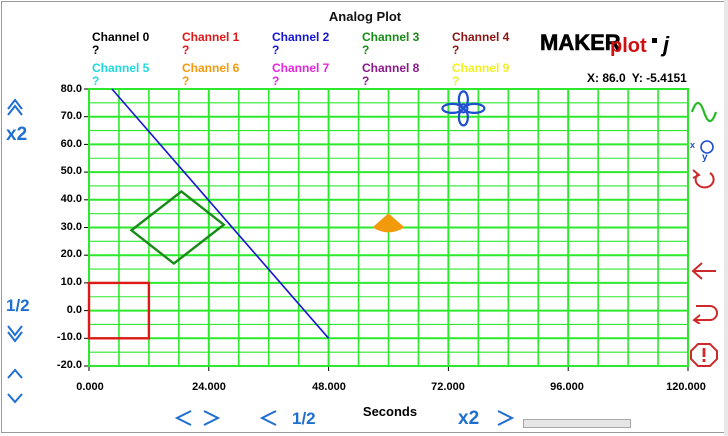 This screenshot has width=728, height=436. I want to click on logo-text-j: j, so click(665, 44).